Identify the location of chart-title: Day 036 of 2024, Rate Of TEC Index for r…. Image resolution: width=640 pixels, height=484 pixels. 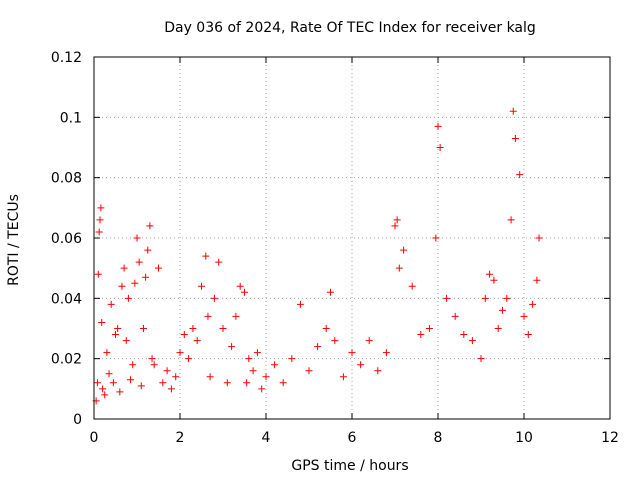
(350, 28).